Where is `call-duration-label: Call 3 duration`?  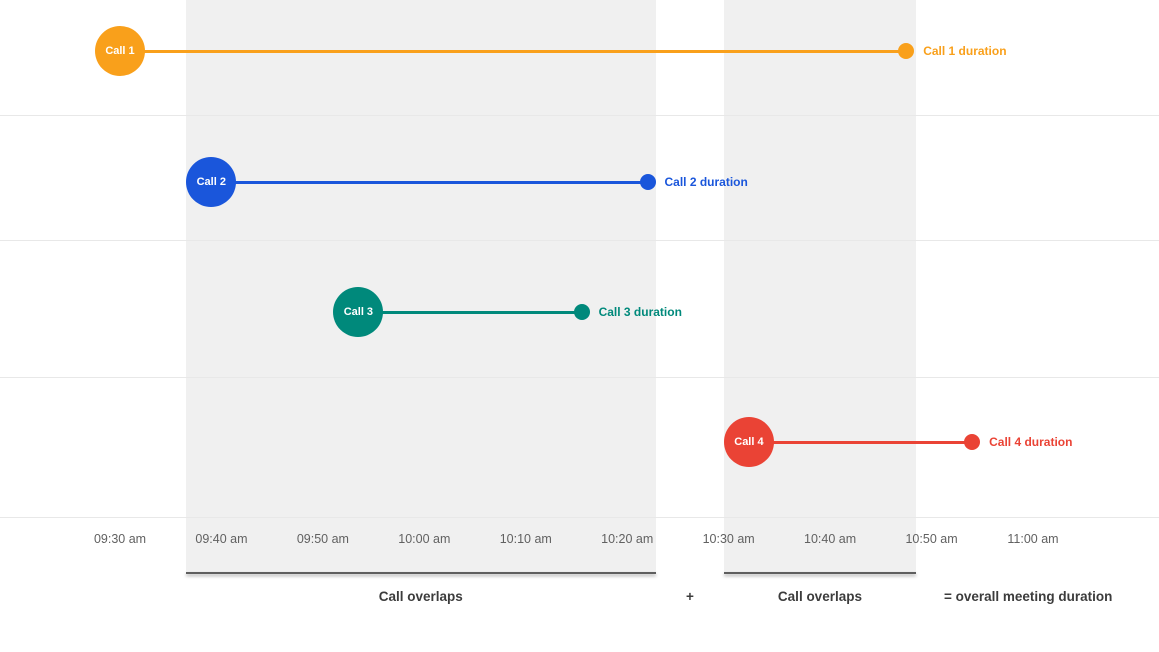 call-duration-label: Call 3 duration is located at coordinates (640, 312).